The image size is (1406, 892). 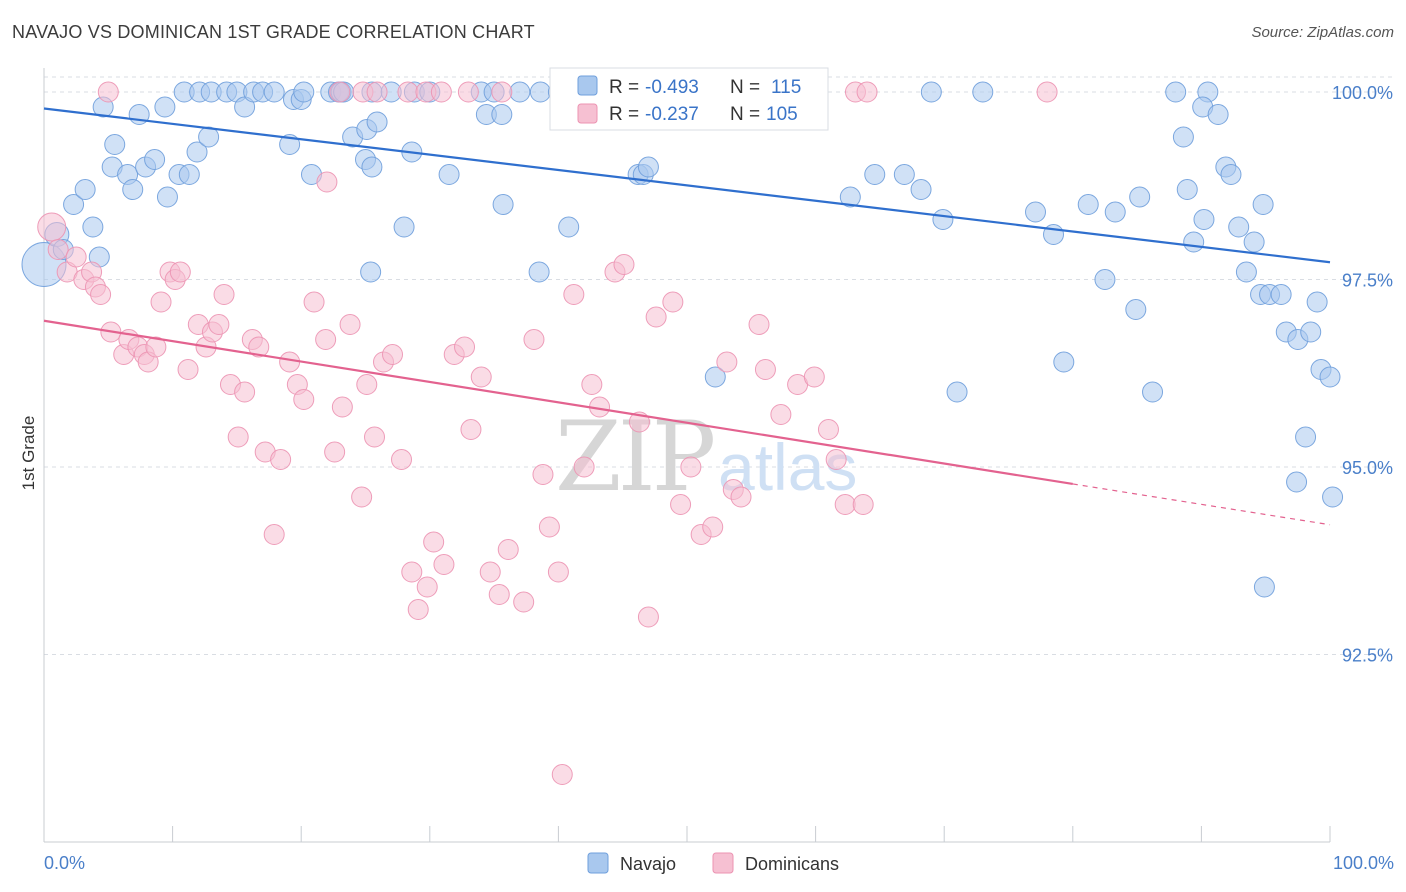 I want to click on y-tick-labels: 100.0% 97.5% 95.0% 92.5%, so click(x=1362, y=374).